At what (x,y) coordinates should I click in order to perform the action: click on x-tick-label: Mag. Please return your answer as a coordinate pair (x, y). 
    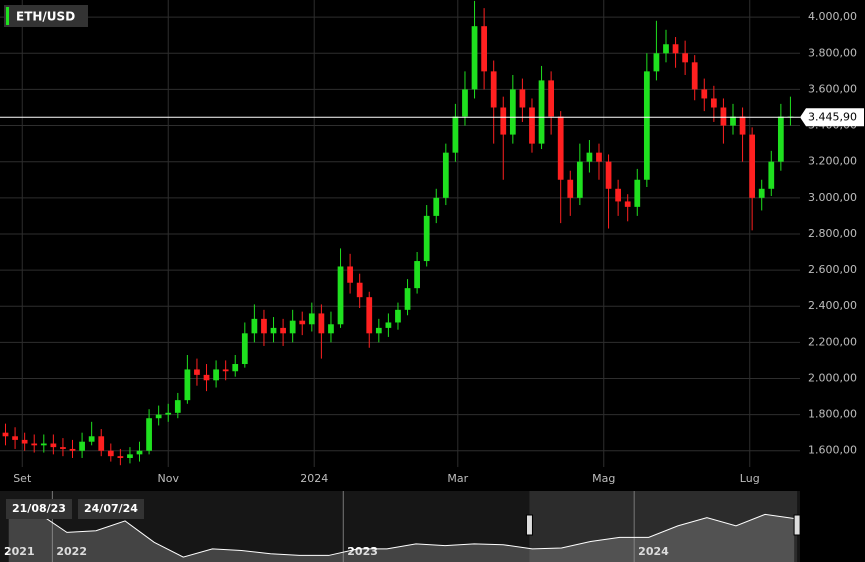
    Looking at the image, I should click on (603, 478).